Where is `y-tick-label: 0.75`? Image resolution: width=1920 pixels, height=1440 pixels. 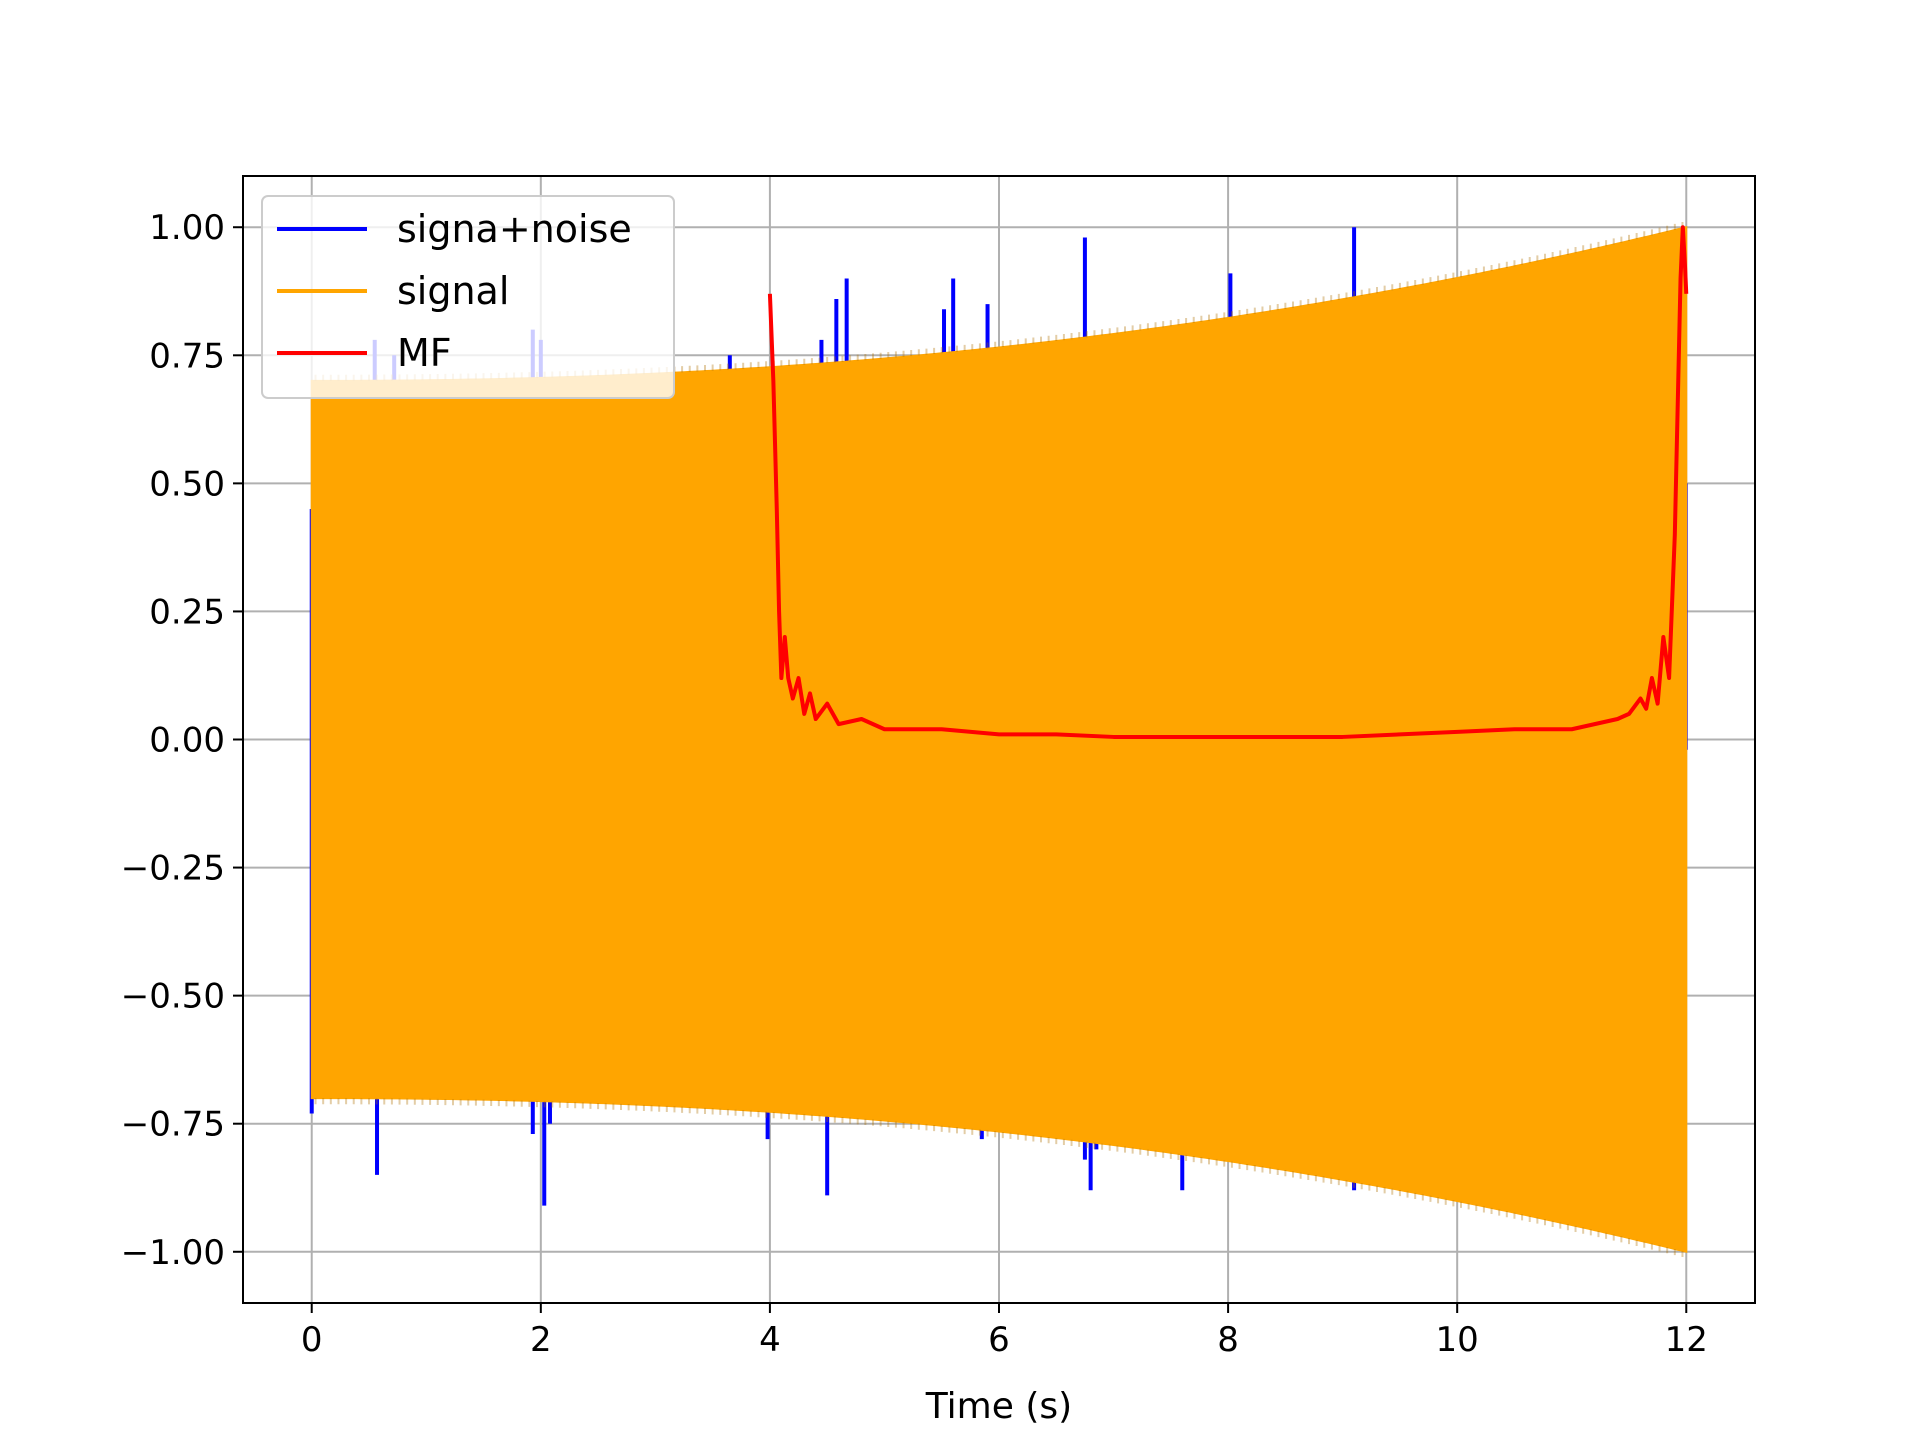 y-tick-label: 0.75 is located at coordinates (187, 356).